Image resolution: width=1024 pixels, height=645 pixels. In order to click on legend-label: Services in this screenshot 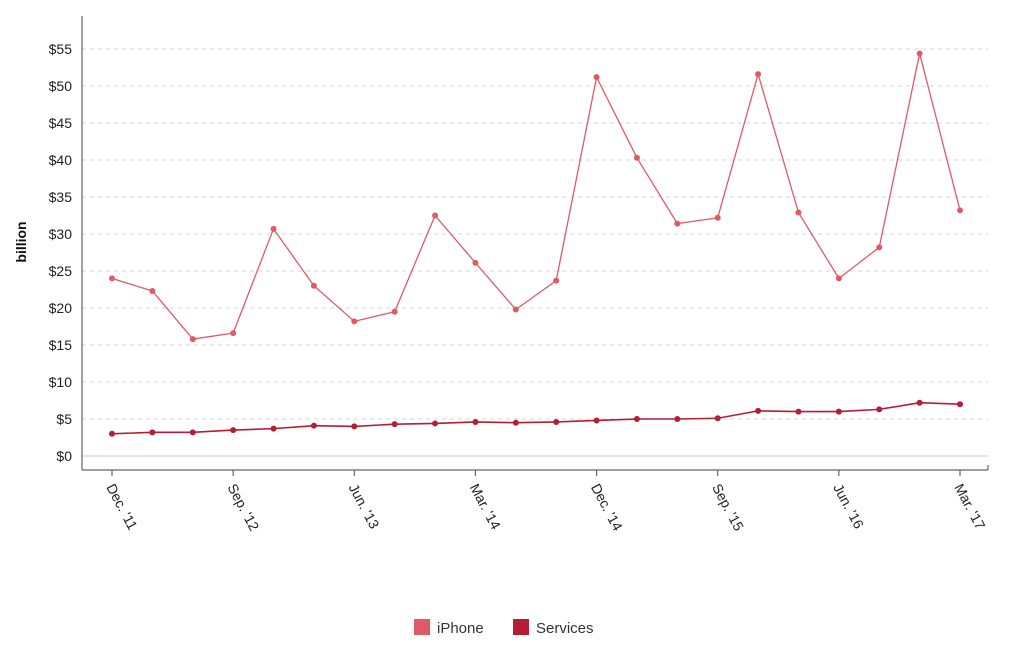, I will do `click(565, 628)`.